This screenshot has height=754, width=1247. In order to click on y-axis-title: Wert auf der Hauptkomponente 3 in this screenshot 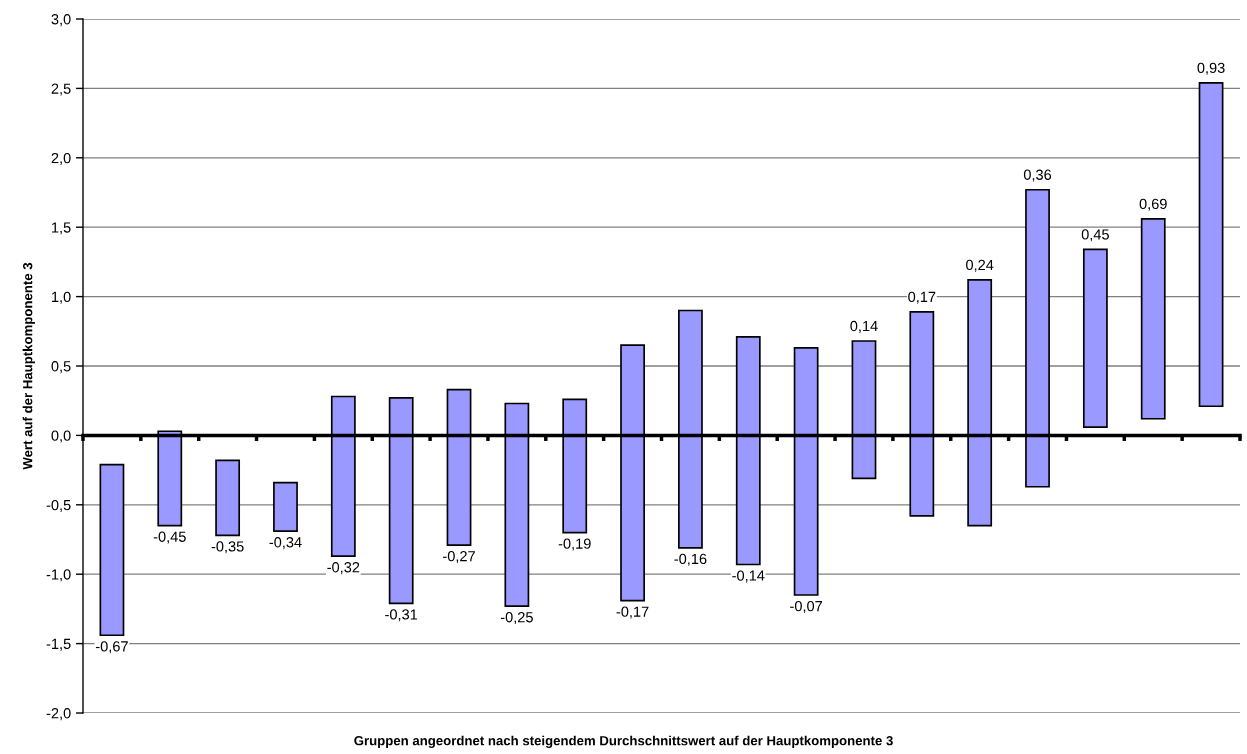, I will do `click(28, 366)`.